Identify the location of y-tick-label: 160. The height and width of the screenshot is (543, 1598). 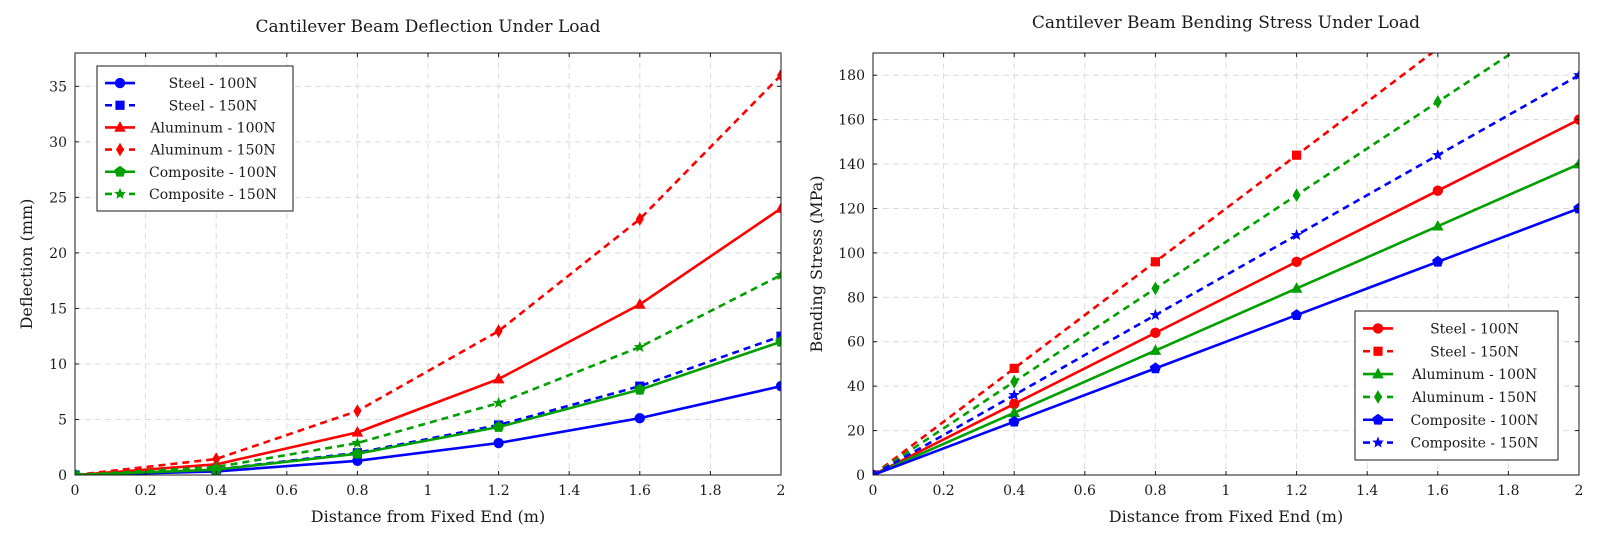
(851, 121).